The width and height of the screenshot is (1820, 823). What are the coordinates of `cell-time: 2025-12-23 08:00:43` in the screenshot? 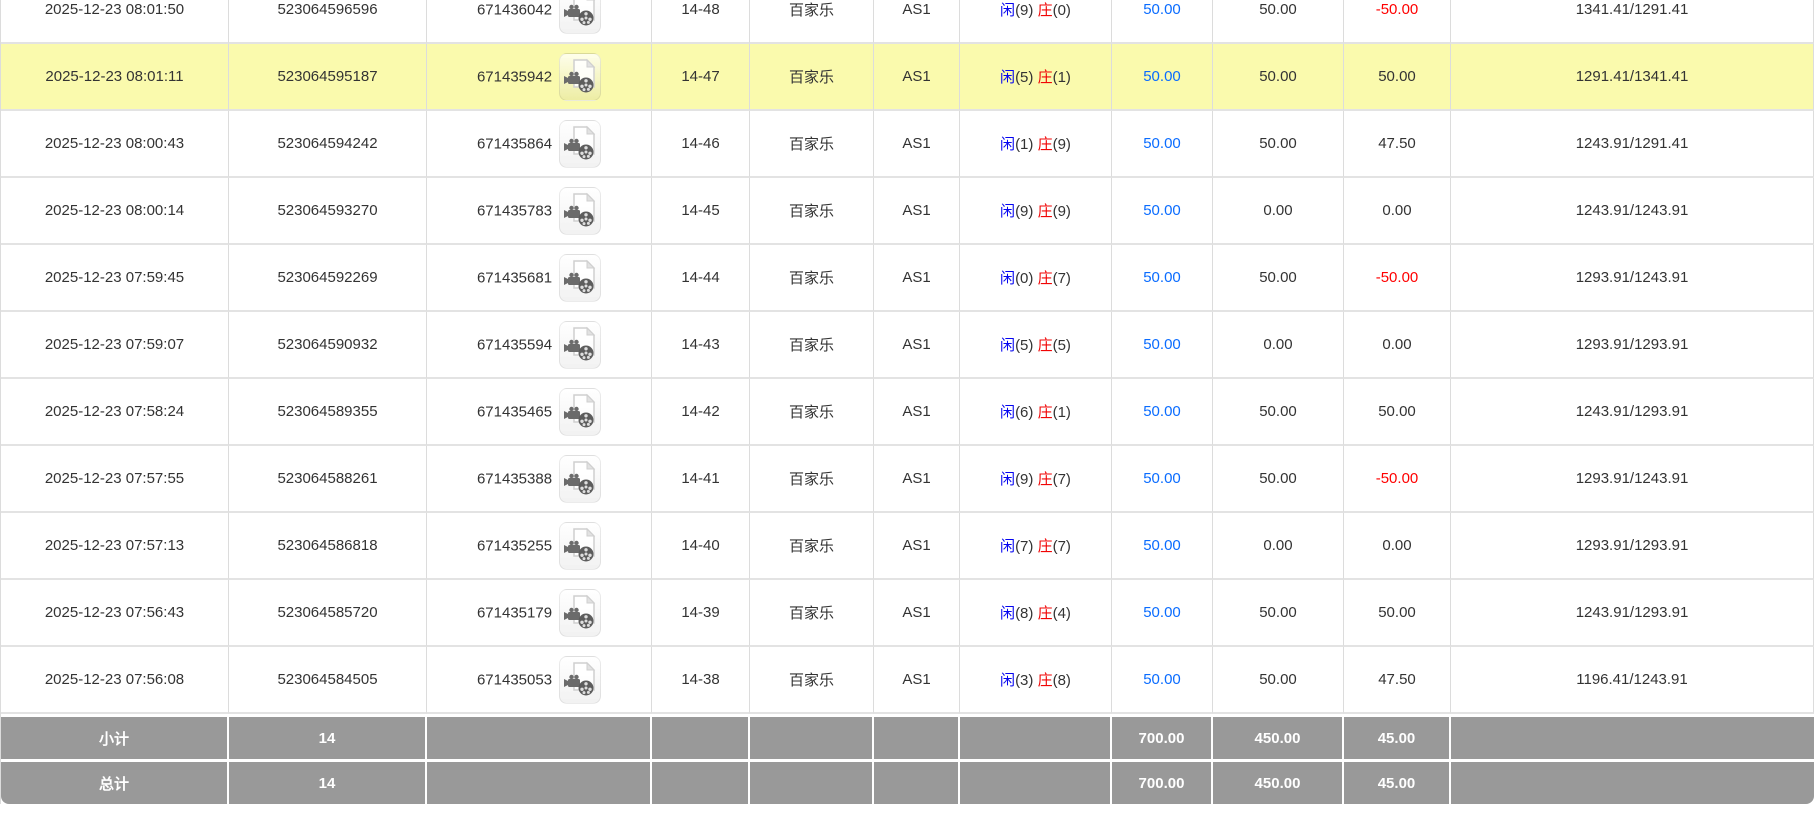 It's located at (115, 144).